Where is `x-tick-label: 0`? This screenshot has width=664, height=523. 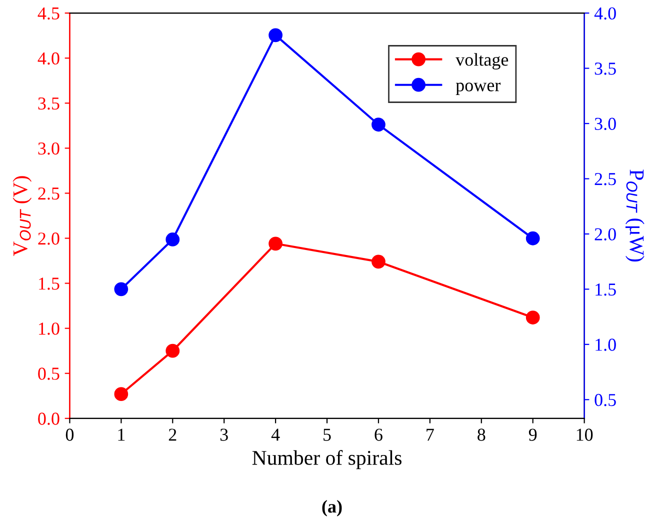
x-tick-label: 0 is located at coordinates (70, 434).